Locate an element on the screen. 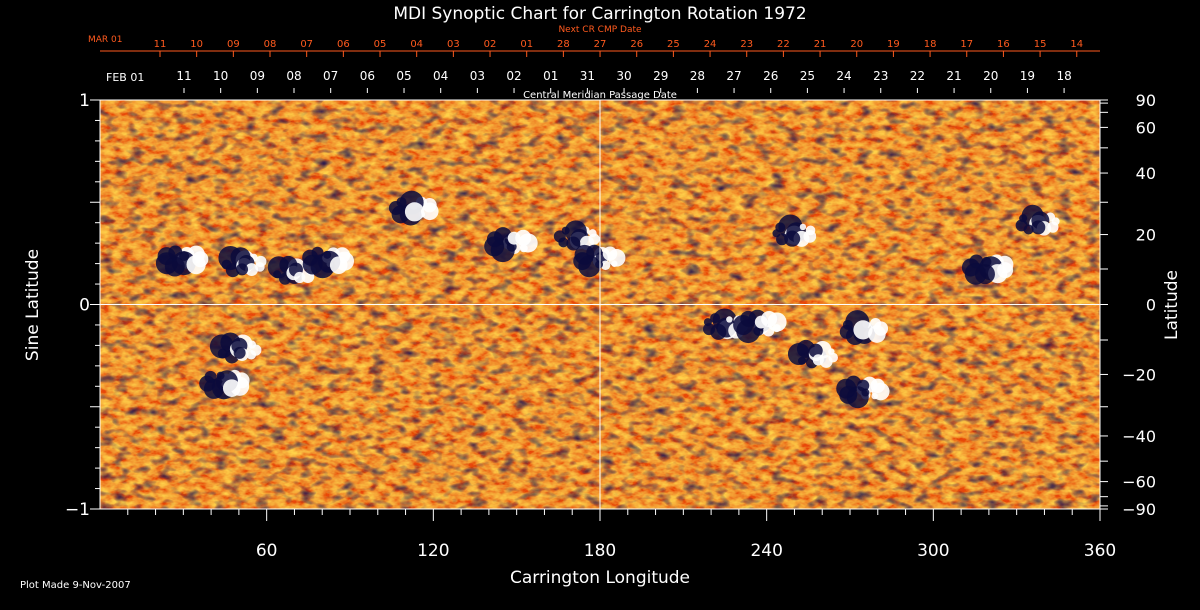 The image size is (1200, 610). y-axis-latitude: 90 60 40 20 0 −20 −40 −60 −90 is located at coordinates (1128, 305).